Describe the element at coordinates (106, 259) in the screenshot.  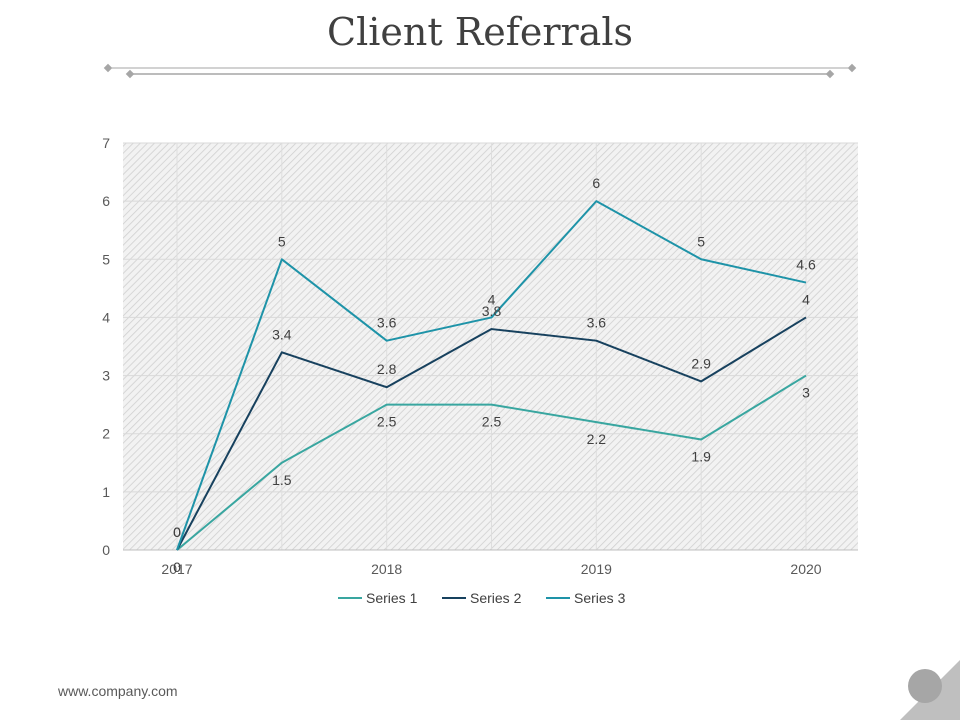
I see `y-tick-label: 5` at that location.